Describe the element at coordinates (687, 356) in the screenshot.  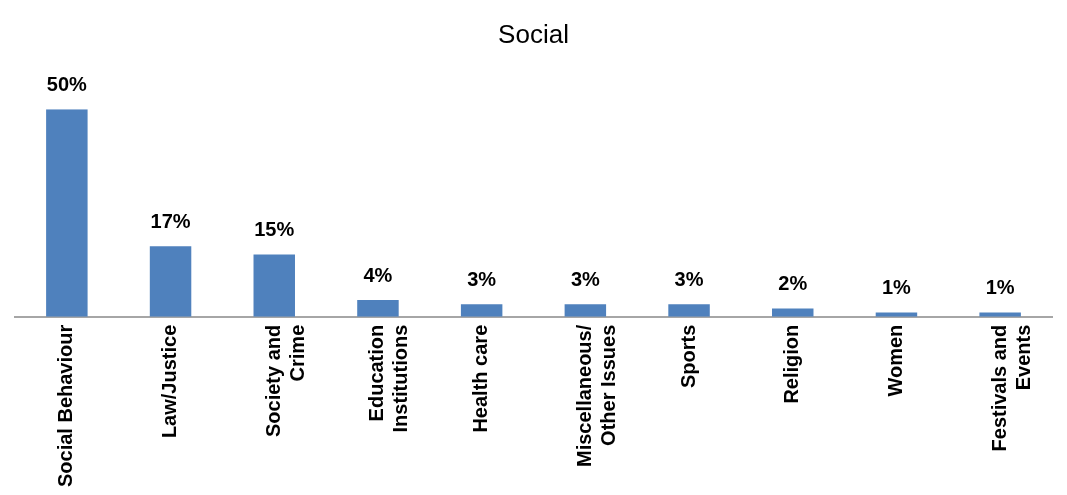
I see `x-tick-label: Sports` at that location.